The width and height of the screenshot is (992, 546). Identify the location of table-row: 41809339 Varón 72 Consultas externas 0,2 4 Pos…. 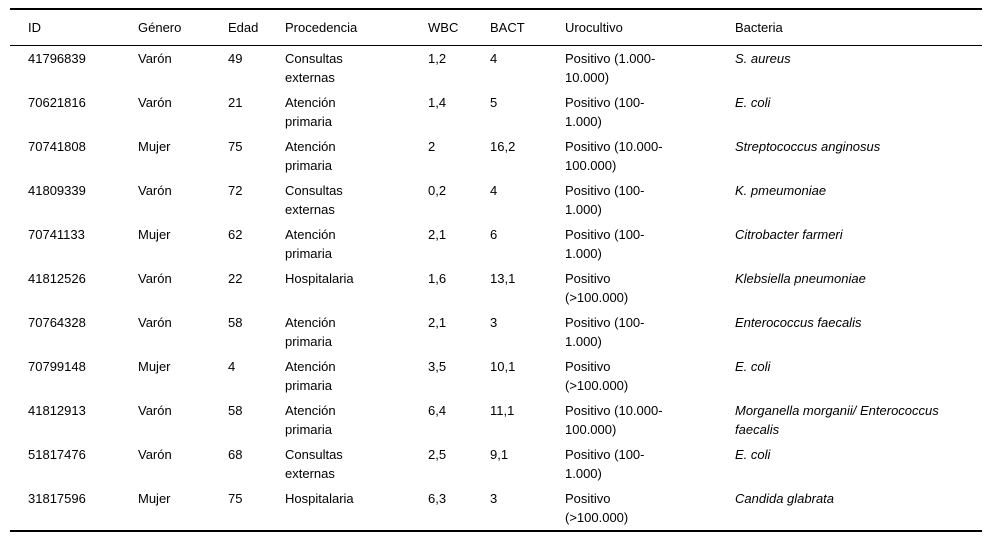
(496, 200).